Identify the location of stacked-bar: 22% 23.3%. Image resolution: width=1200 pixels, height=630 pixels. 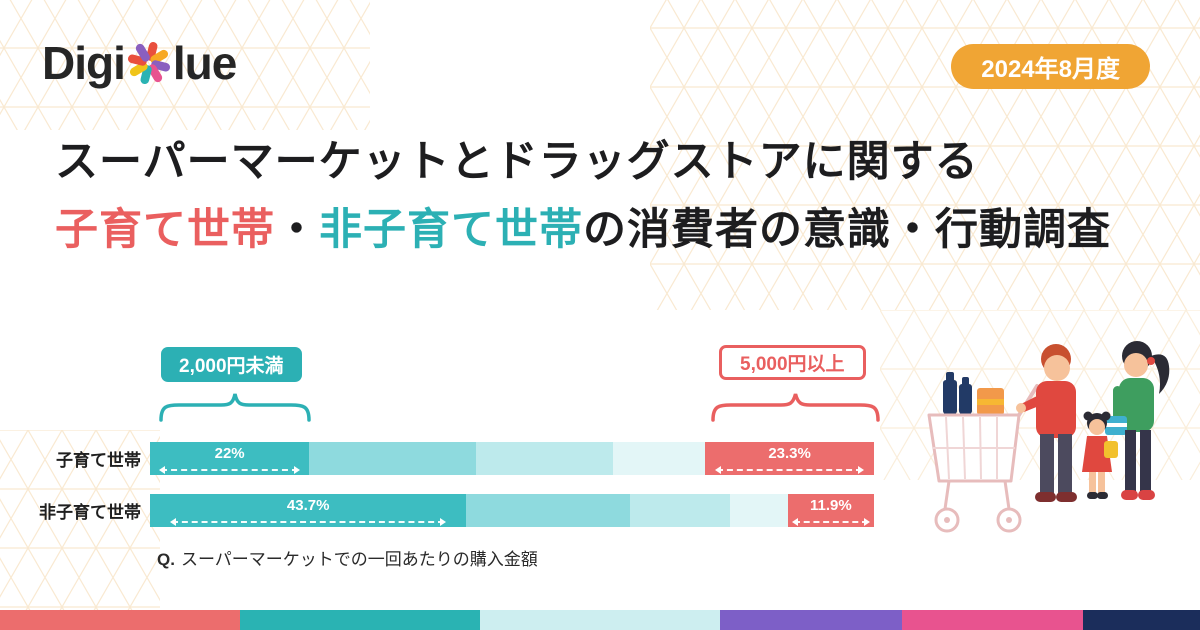
(512, 458).